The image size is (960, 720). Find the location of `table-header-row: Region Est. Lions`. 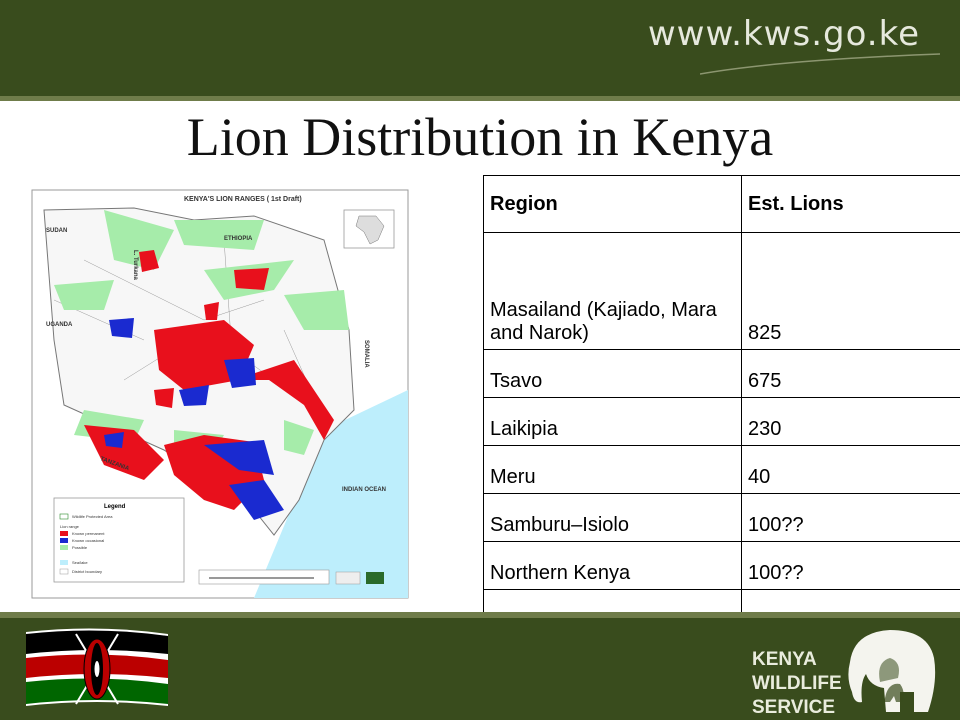

table-header-row: Region Est. Lions is located at coordinates (721, 204).